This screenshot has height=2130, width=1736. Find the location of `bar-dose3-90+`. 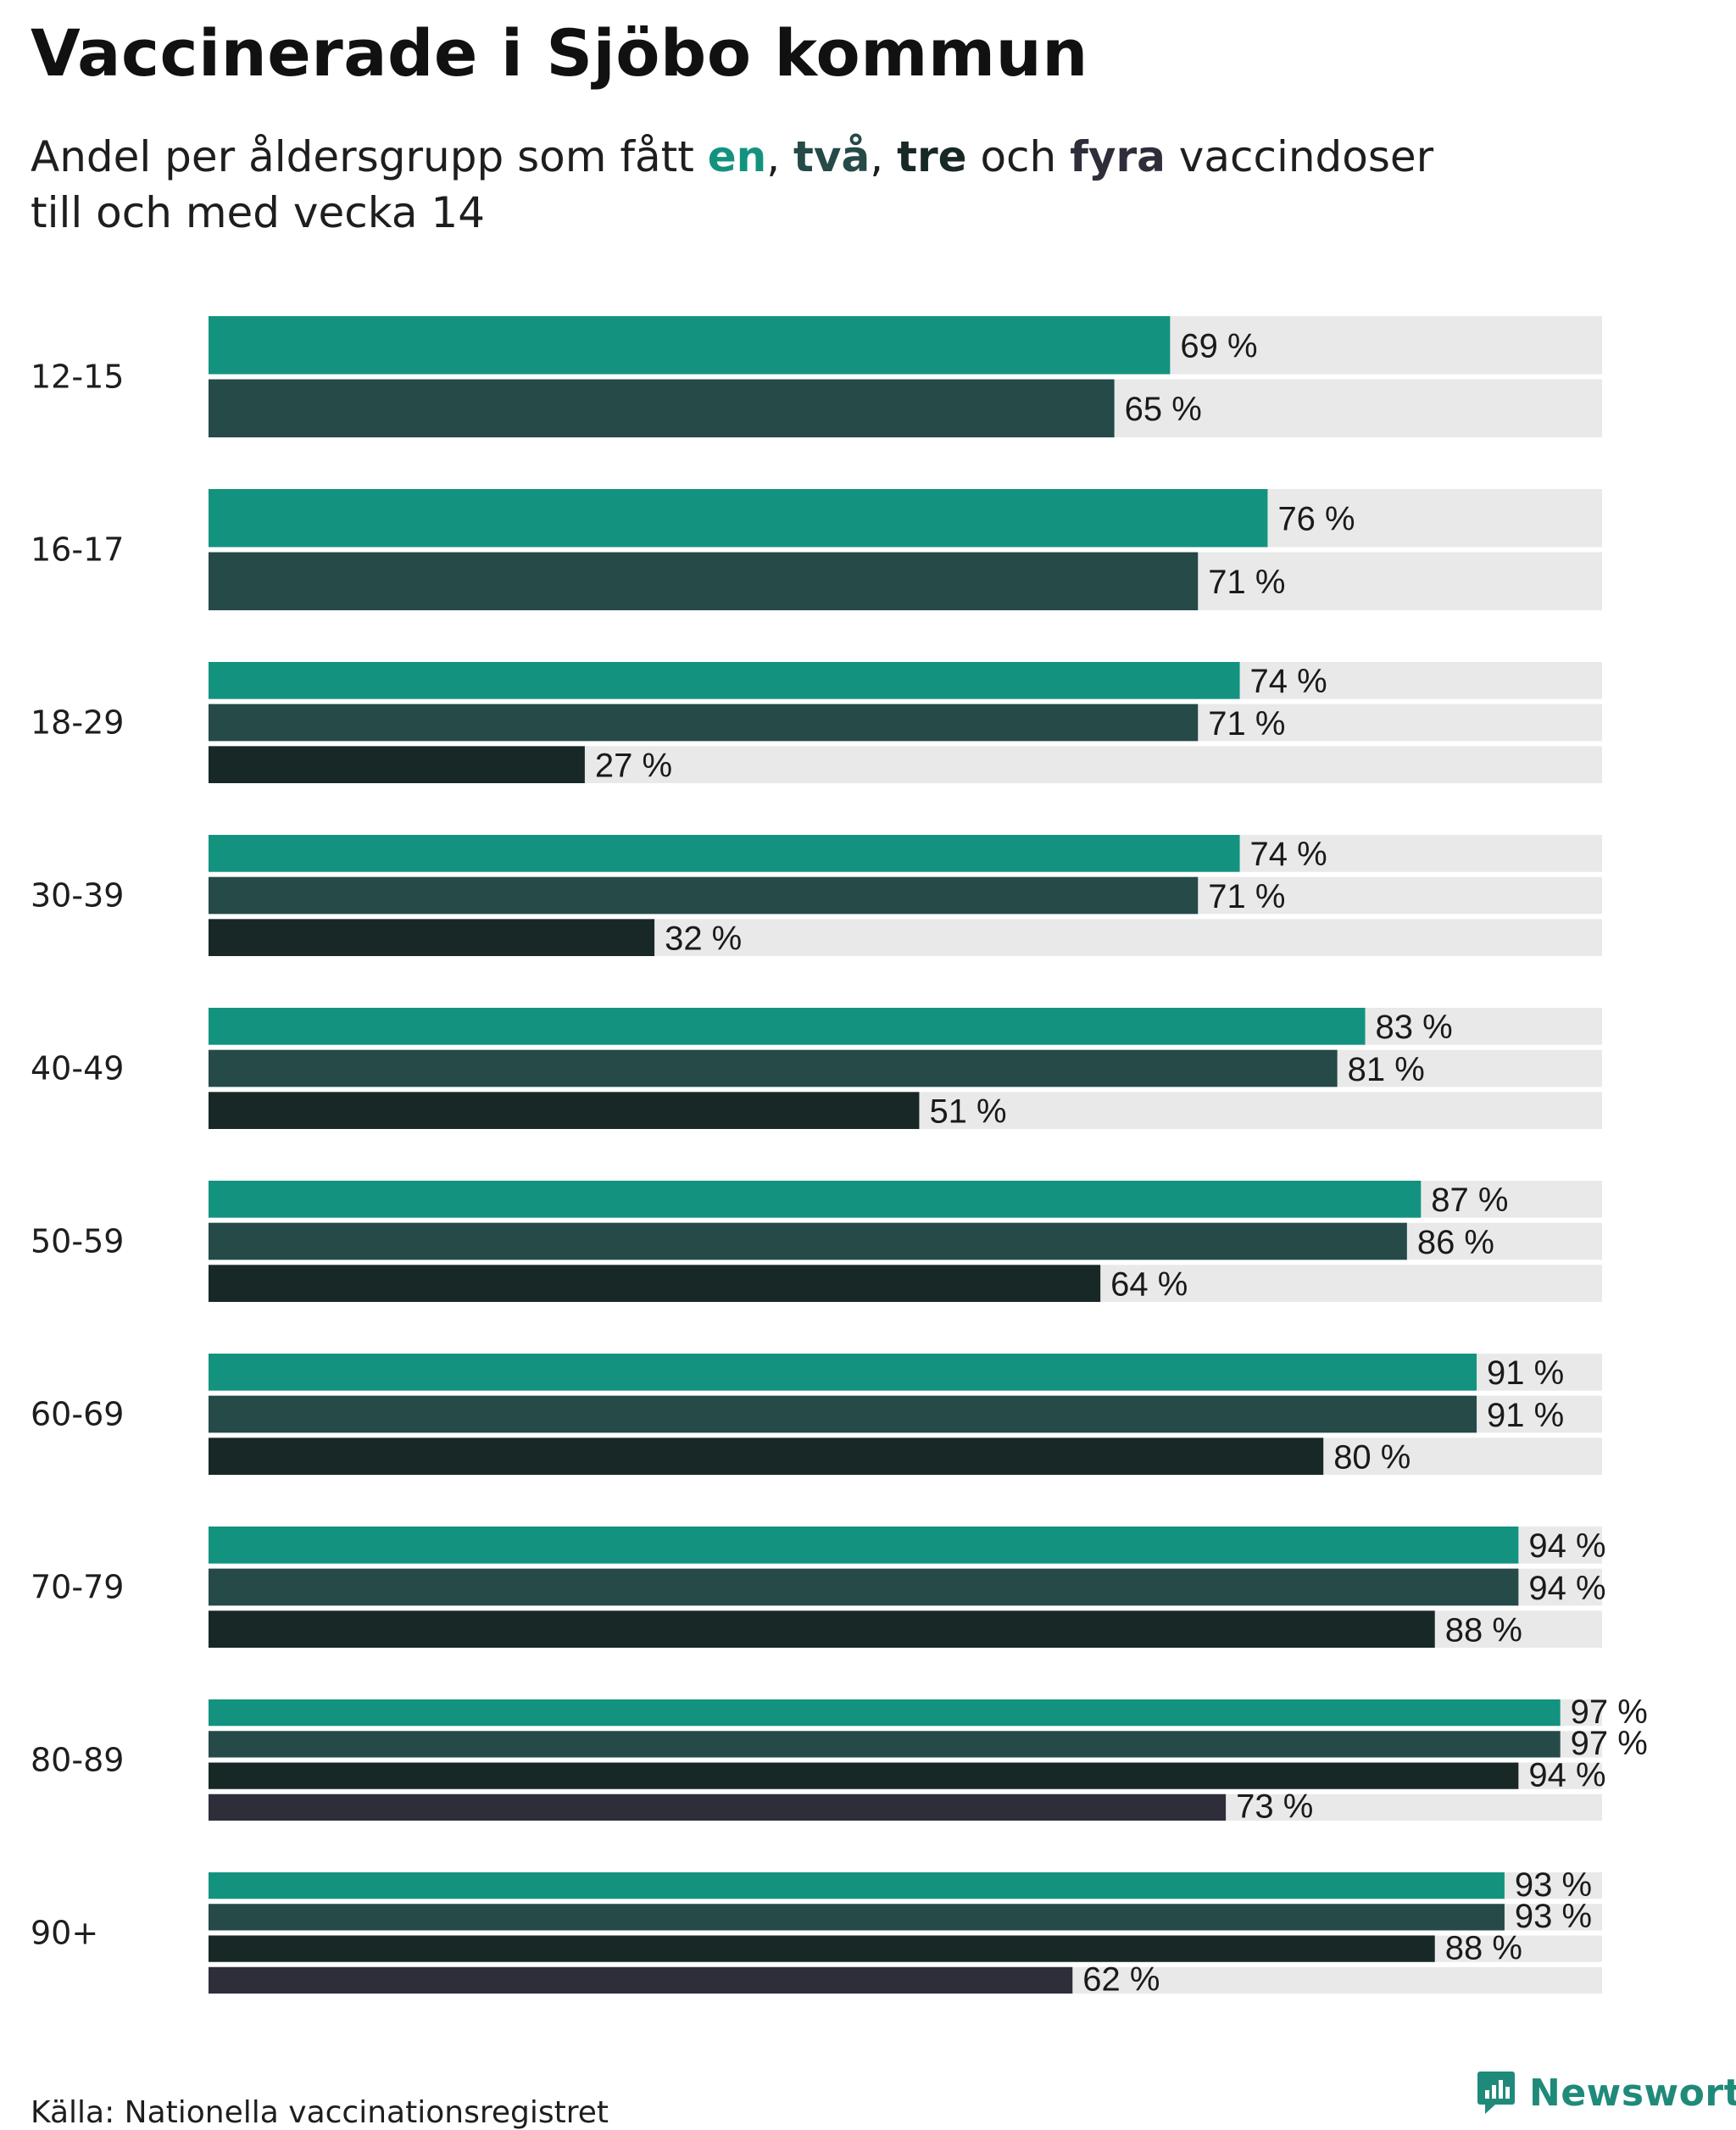

bar-dose3-90+ is located at coordinates (822, 1948).